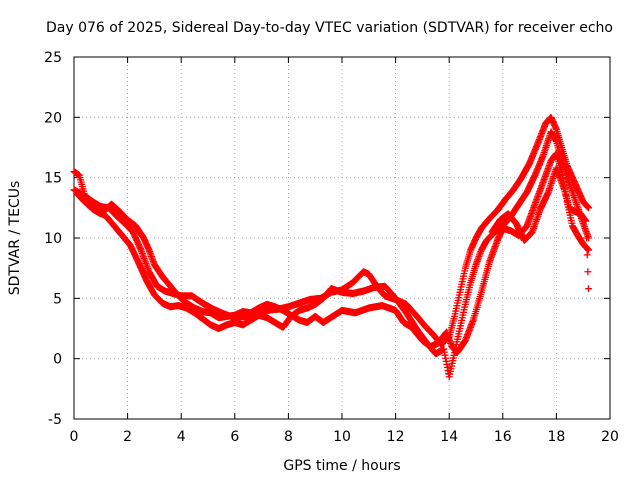  What do you see at coordinates (53, 58) in the screenshot?
I see `y-tick-label: 25` at bounding box center [53, 58].